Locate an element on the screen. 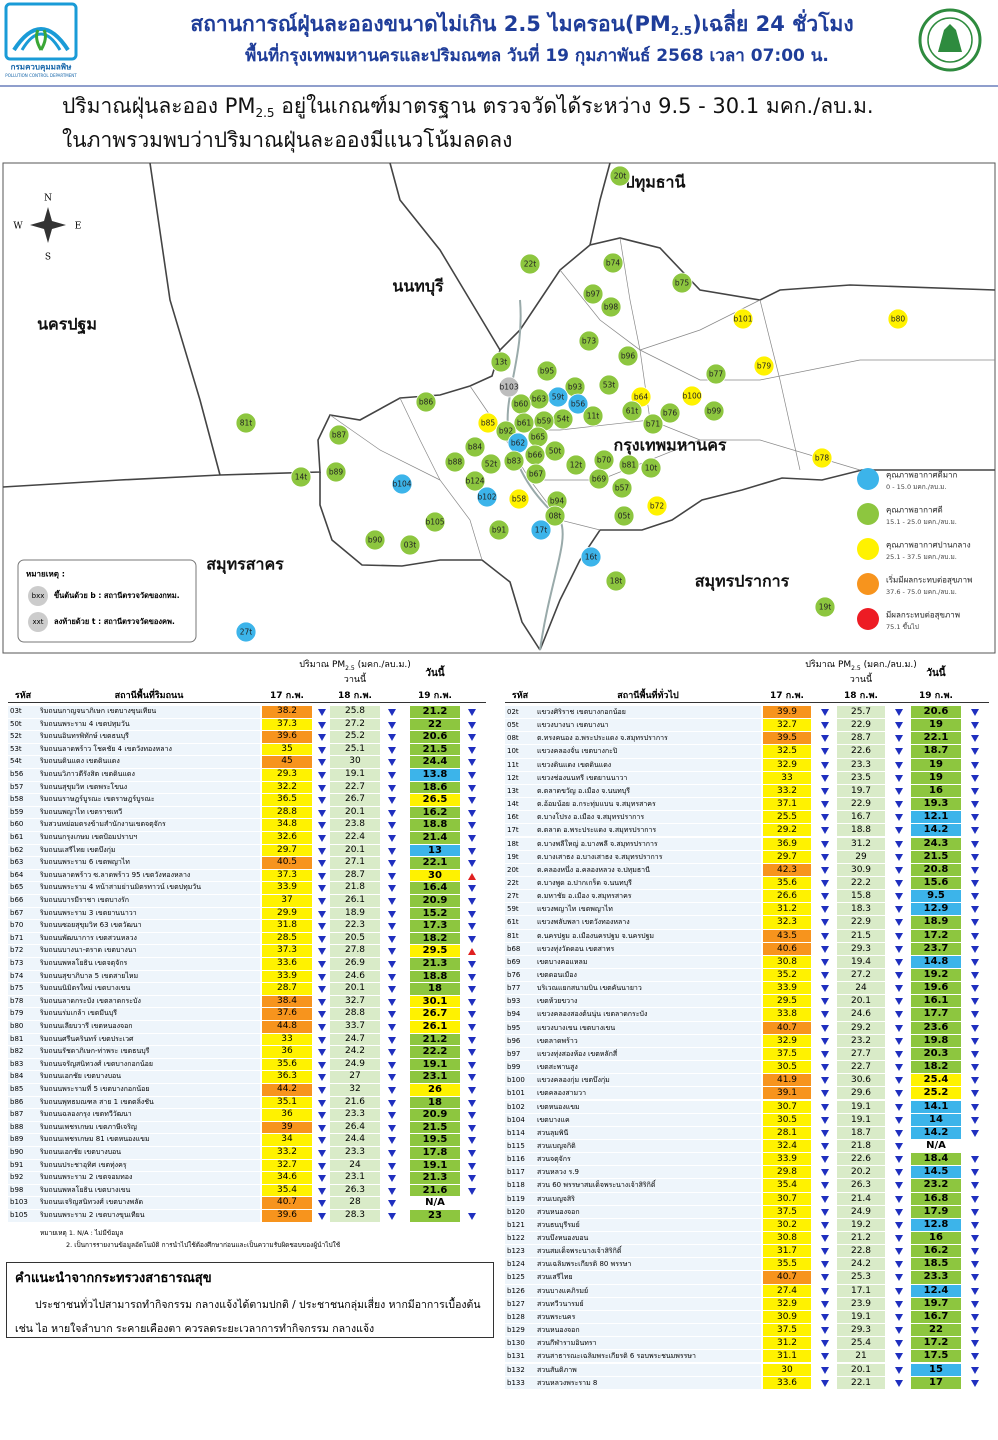 This screenshot has height=1440, width=998. pm-value: 42.3 is located at coordinates (787, 869).